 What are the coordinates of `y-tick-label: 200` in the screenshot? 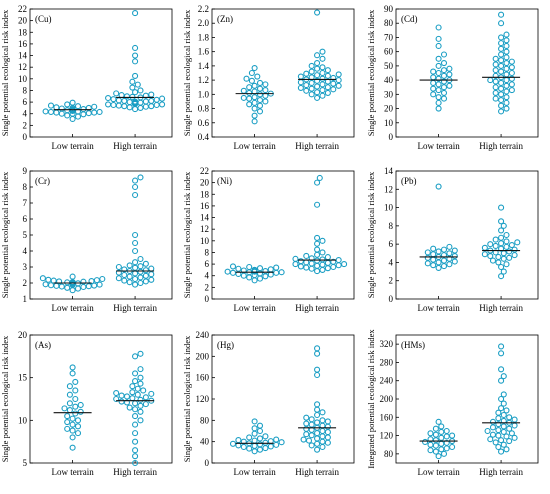 It's located at (387, 399).